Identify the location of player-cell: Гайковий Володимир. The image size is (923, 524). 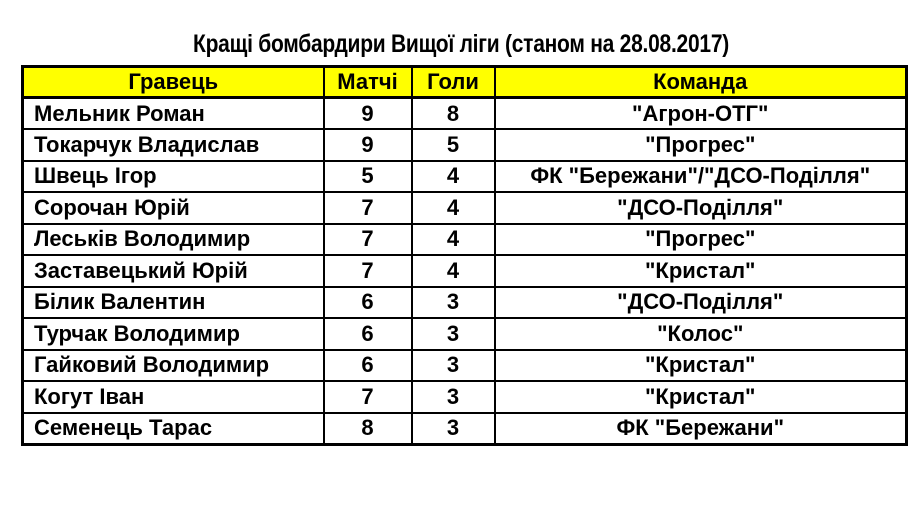
(173, 365).